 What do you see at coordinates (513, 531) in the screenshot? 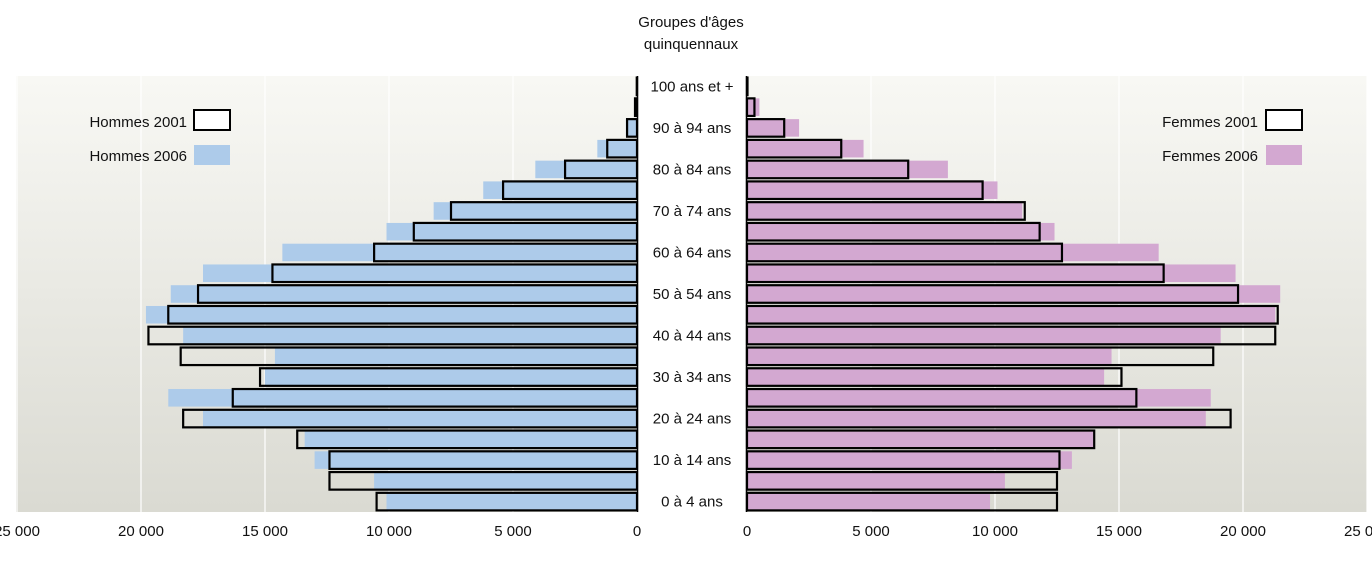
I see `tick-left-4: 5 000` at bounding box center [513, 531].